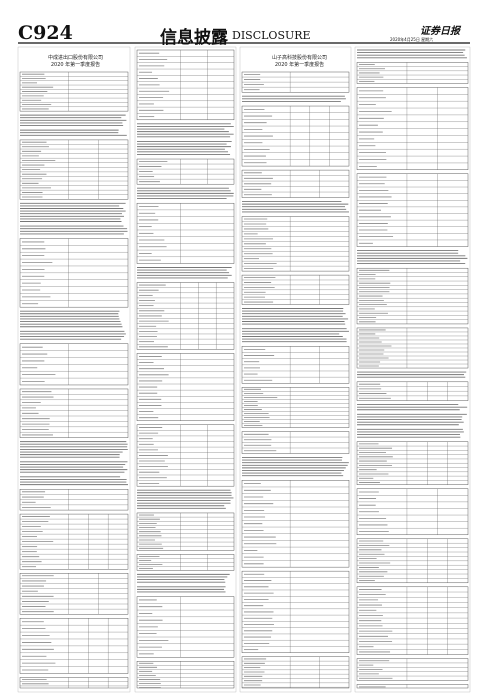 The height and width of the screenshot is (700, 484). I want to click on company-name: 中成进出口股份有限公司, so click(75, 58).